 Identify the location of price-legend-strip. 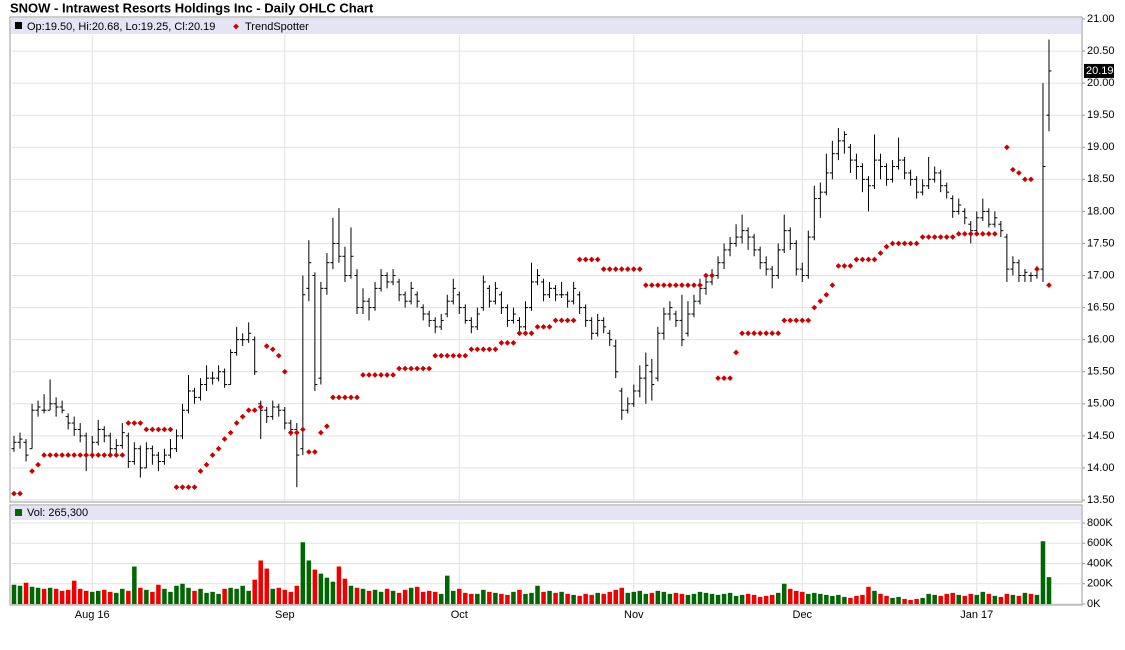
(546, 26).